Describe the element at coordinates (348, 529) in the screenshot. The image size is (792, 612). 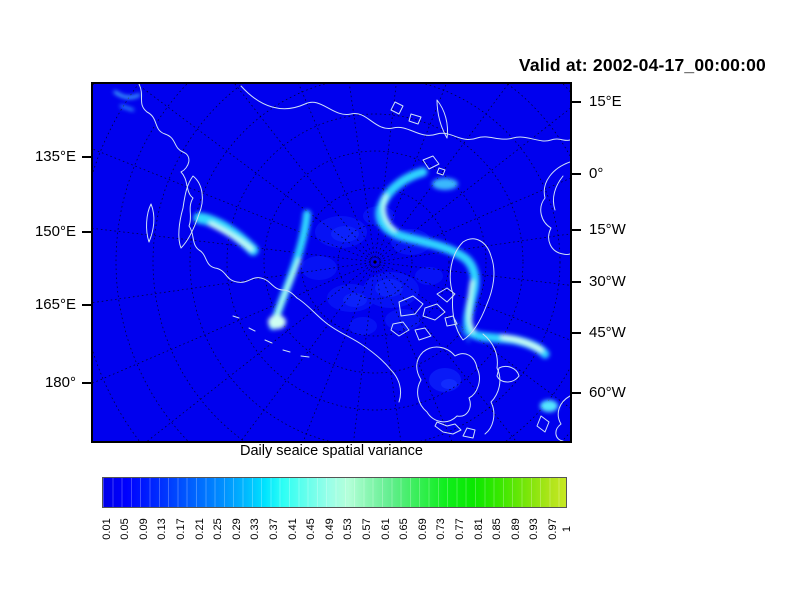
I see `colorbar-tick-label: 0.53` at that location.